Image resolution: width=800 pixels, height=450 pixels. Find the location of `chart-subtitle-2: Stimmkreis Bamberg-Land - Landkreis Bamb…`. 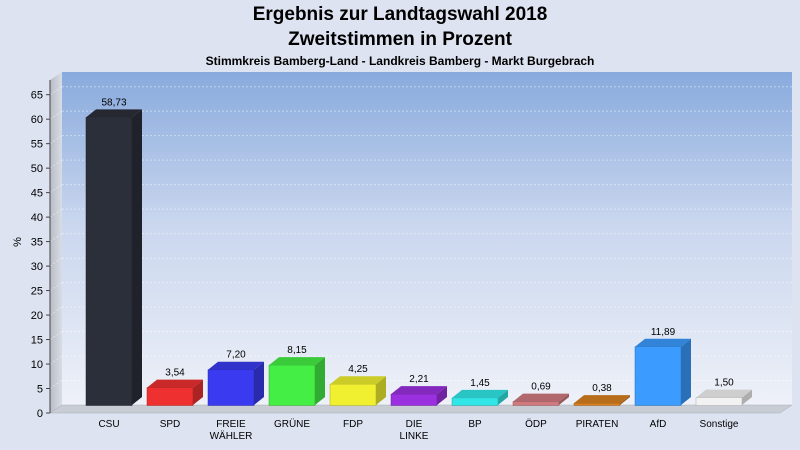

chart-subtitle-2: Stimmkreis Bamberg-Land - Landkreis Bamb… is located at coordinates (400, 61).